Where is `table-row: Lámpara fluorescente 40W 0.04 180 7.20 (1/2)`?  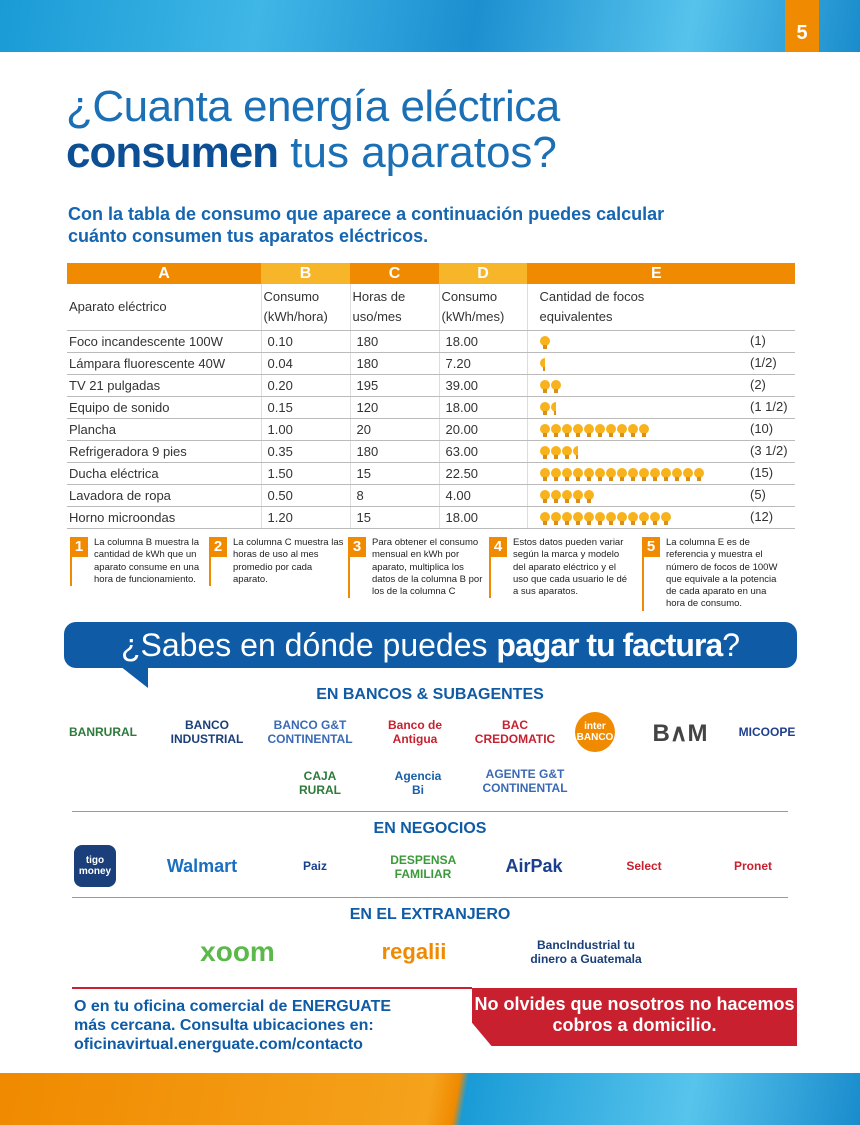 table-row: Lámpara fluorescente 40W 0.04 180 7.20 (1/2) is located at coordinates (431, 363).